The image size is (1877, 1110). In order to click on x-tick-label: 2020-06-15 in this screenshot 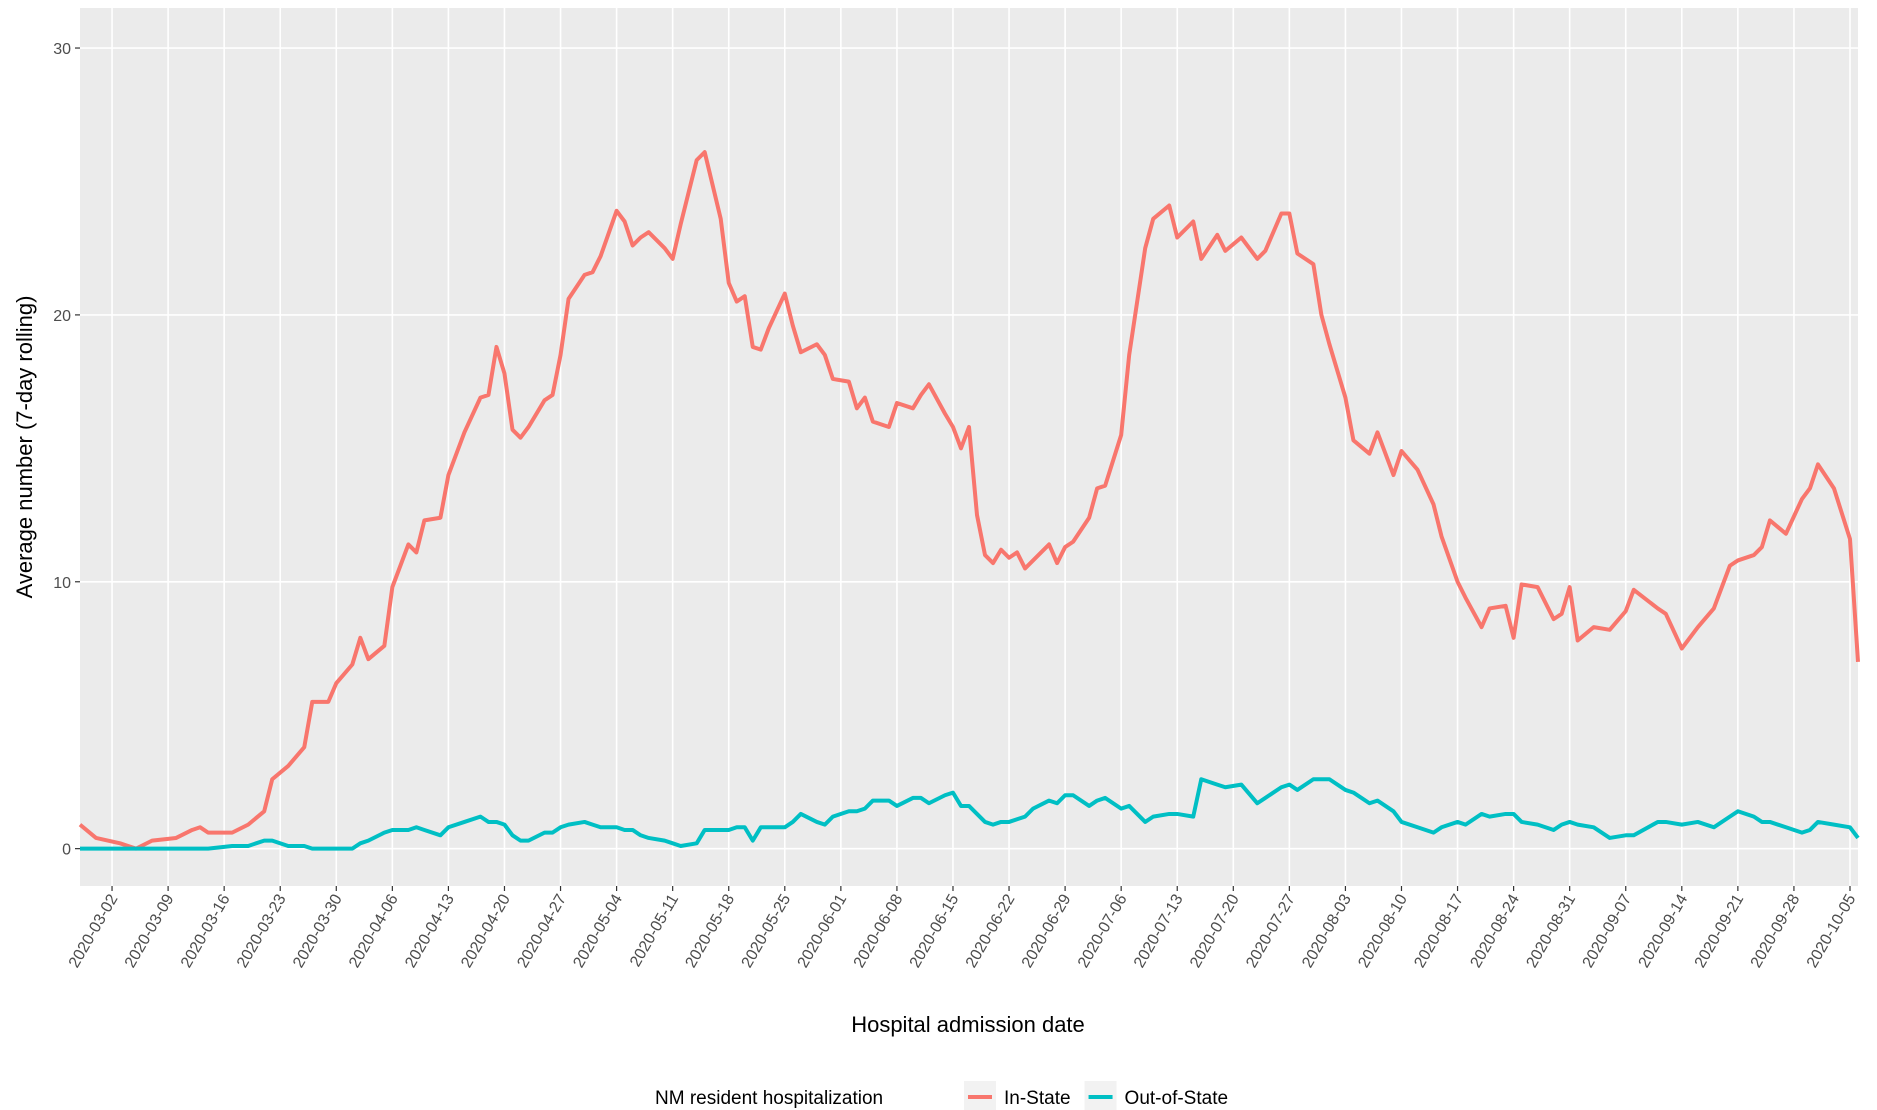, I will do `click(935, 930)`.